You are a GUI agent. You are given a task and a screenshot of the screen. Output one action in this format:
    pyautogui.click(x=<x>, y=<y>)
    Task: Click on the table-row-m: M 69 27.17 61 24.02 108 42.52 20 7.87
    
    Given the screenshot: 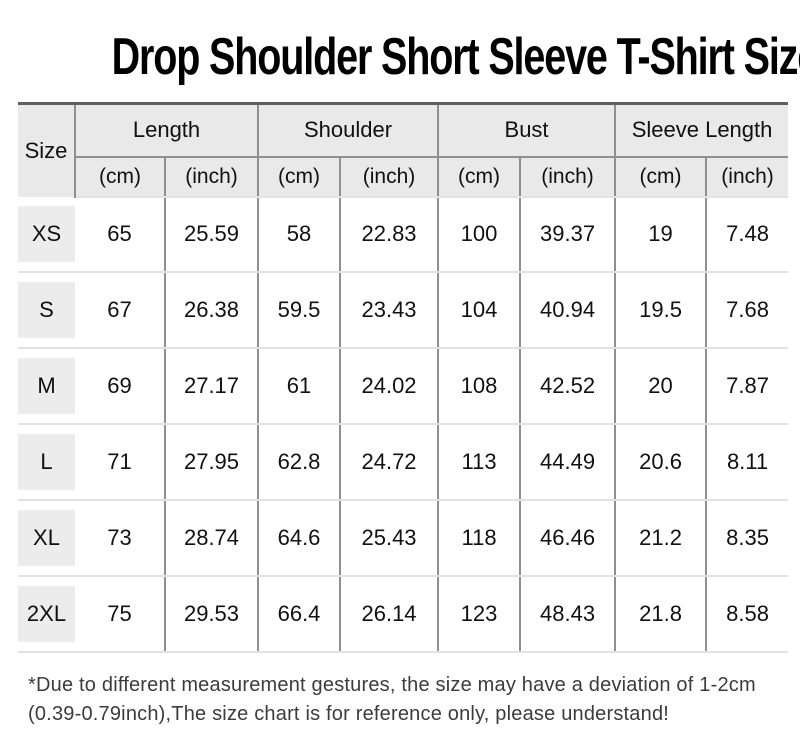 What is the action you would take?
    pyautogui.click(x=403, y=386)
    